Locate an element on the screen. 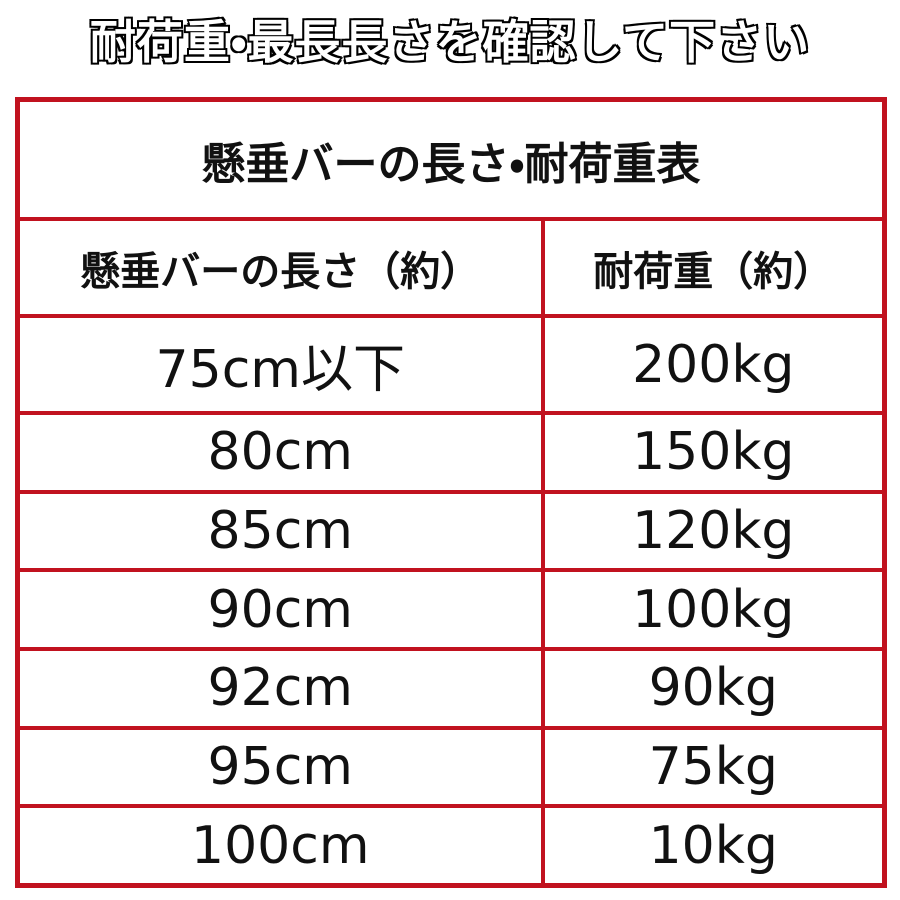 Image resolution: width=900 pixels, height=900 pixels. length-cell: 75cm以下 is located at coordinates (280, 364).